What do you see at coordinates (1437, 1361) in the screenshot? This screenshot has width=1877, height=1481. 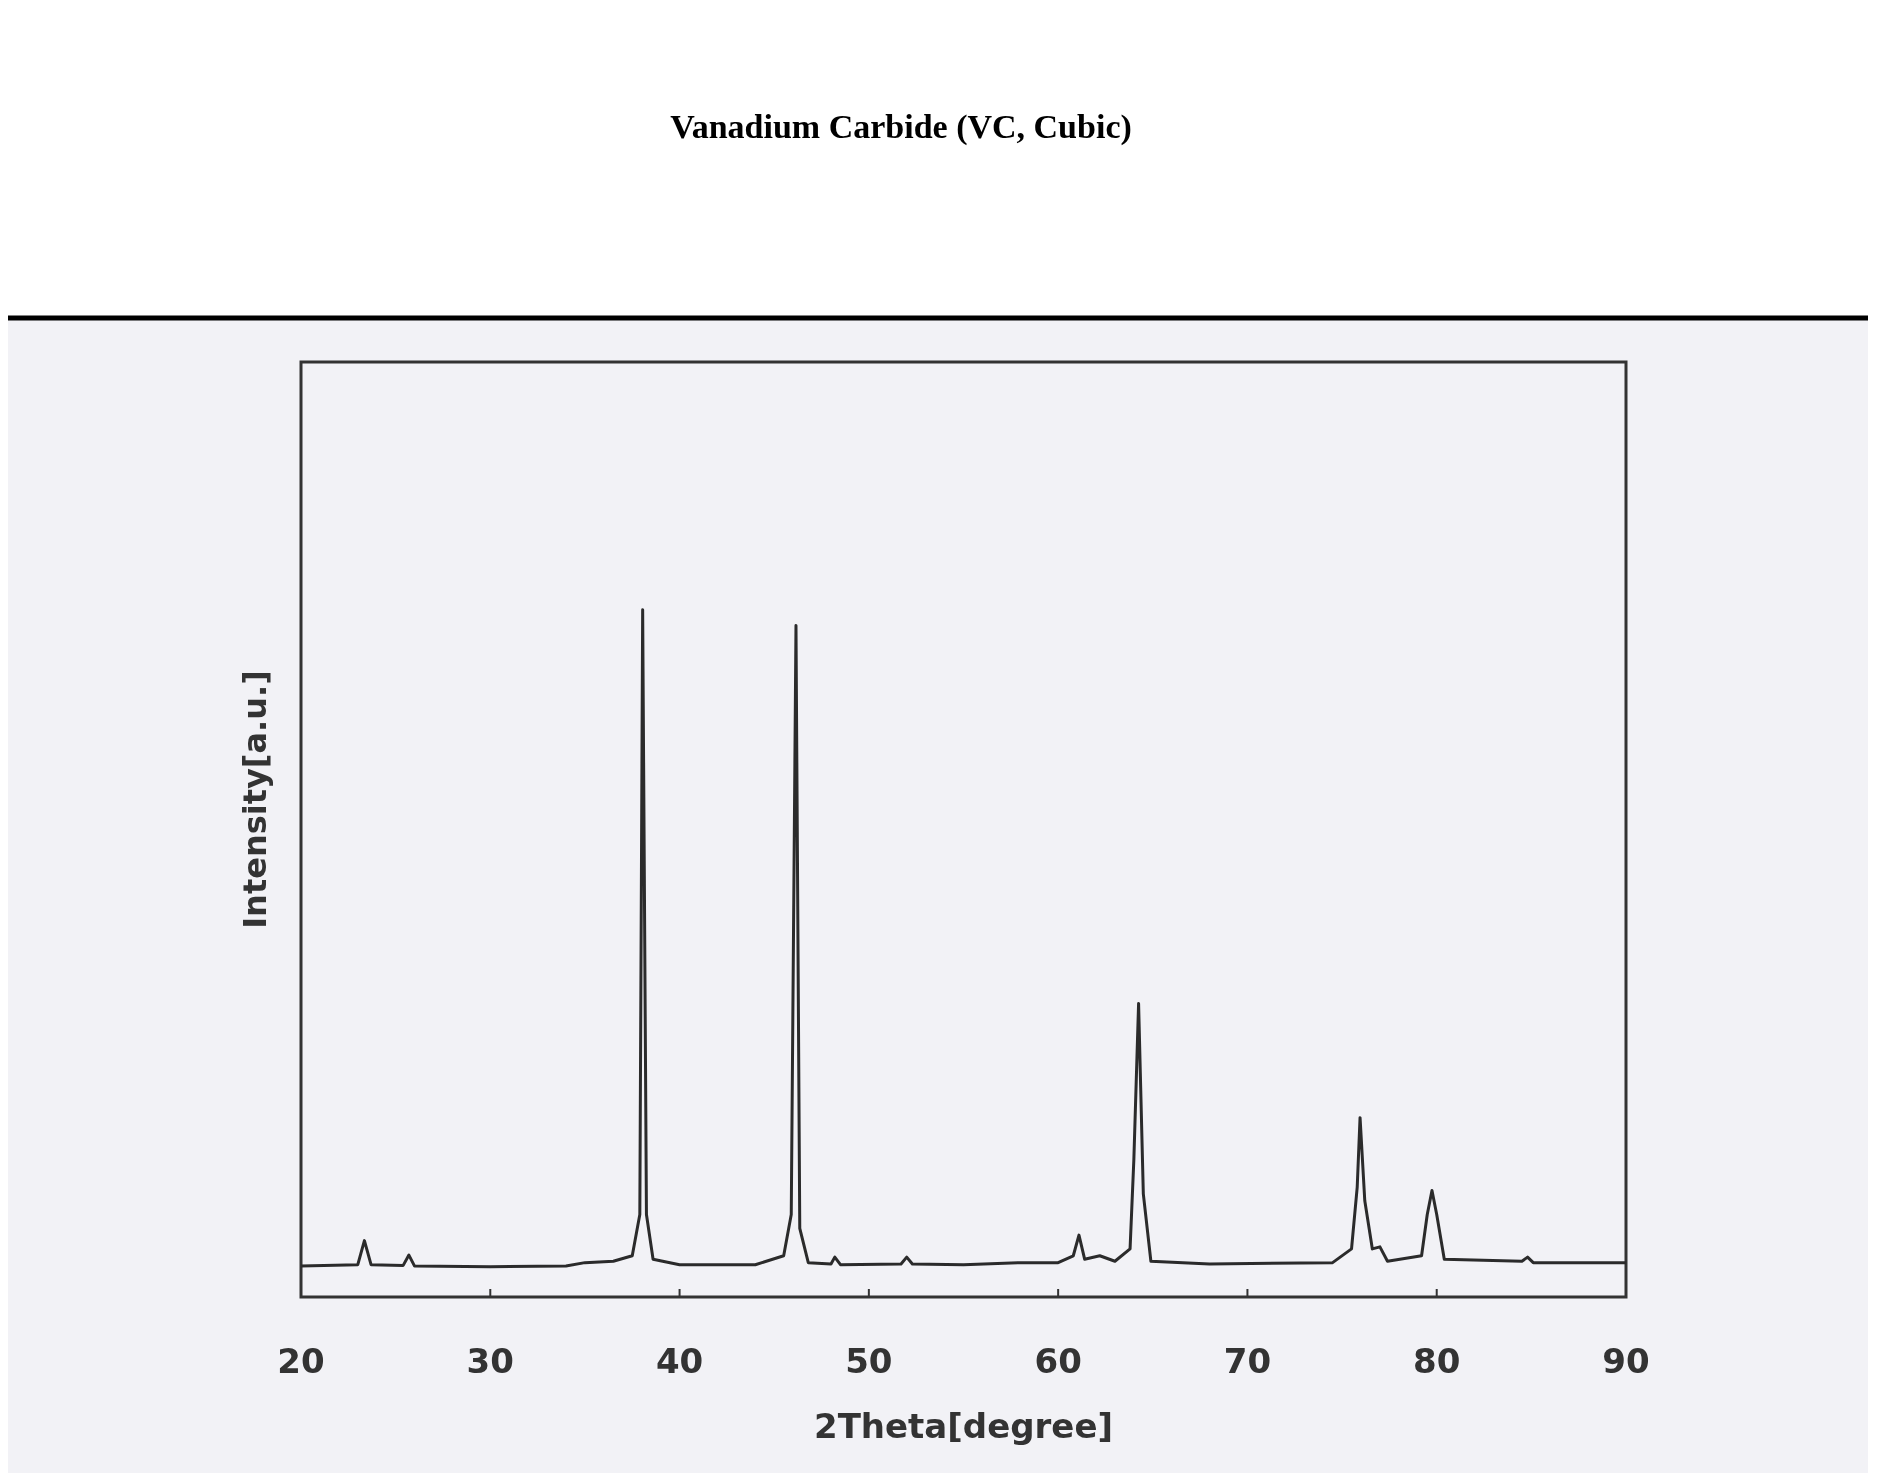 I see `x-tick-label: 80` at bounding box center [1437, 1361].